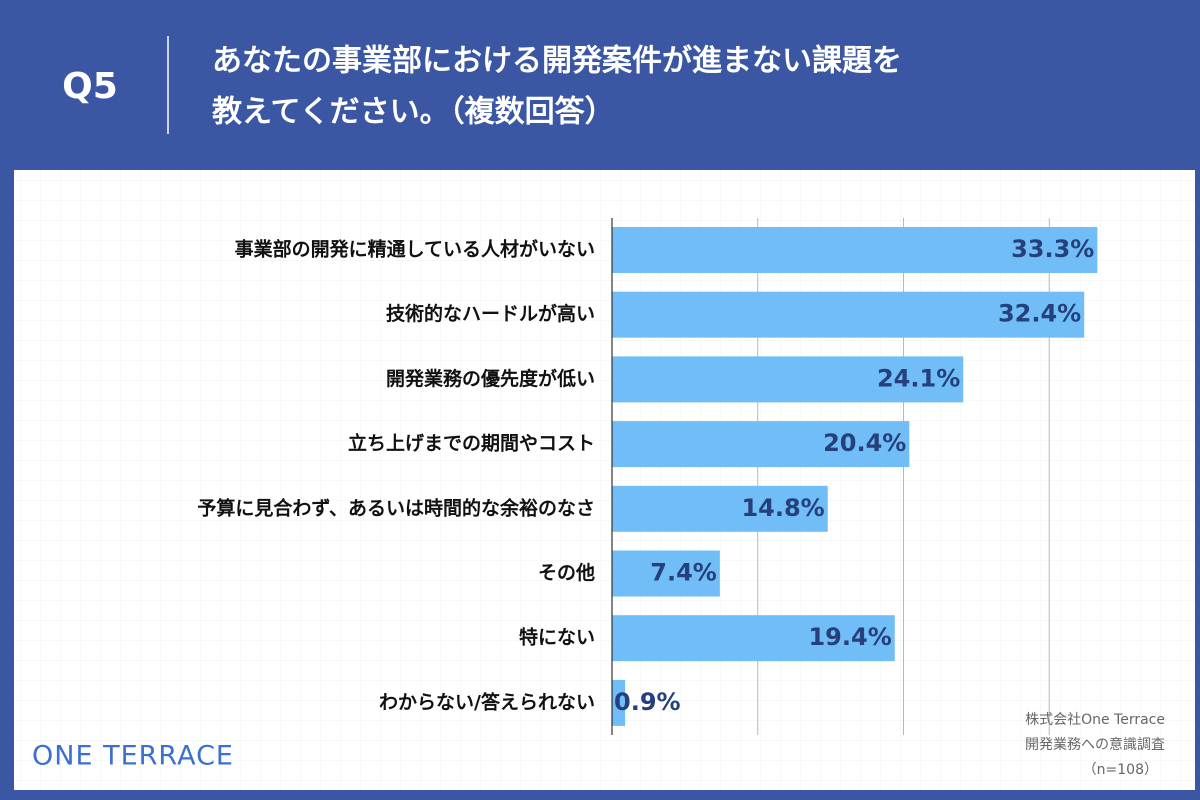 The image size is (1200, 800). What do you see at coordinates (557, 638) in the screenshot?
I see `category-label: 特にない` at bounding box center [557, 638].